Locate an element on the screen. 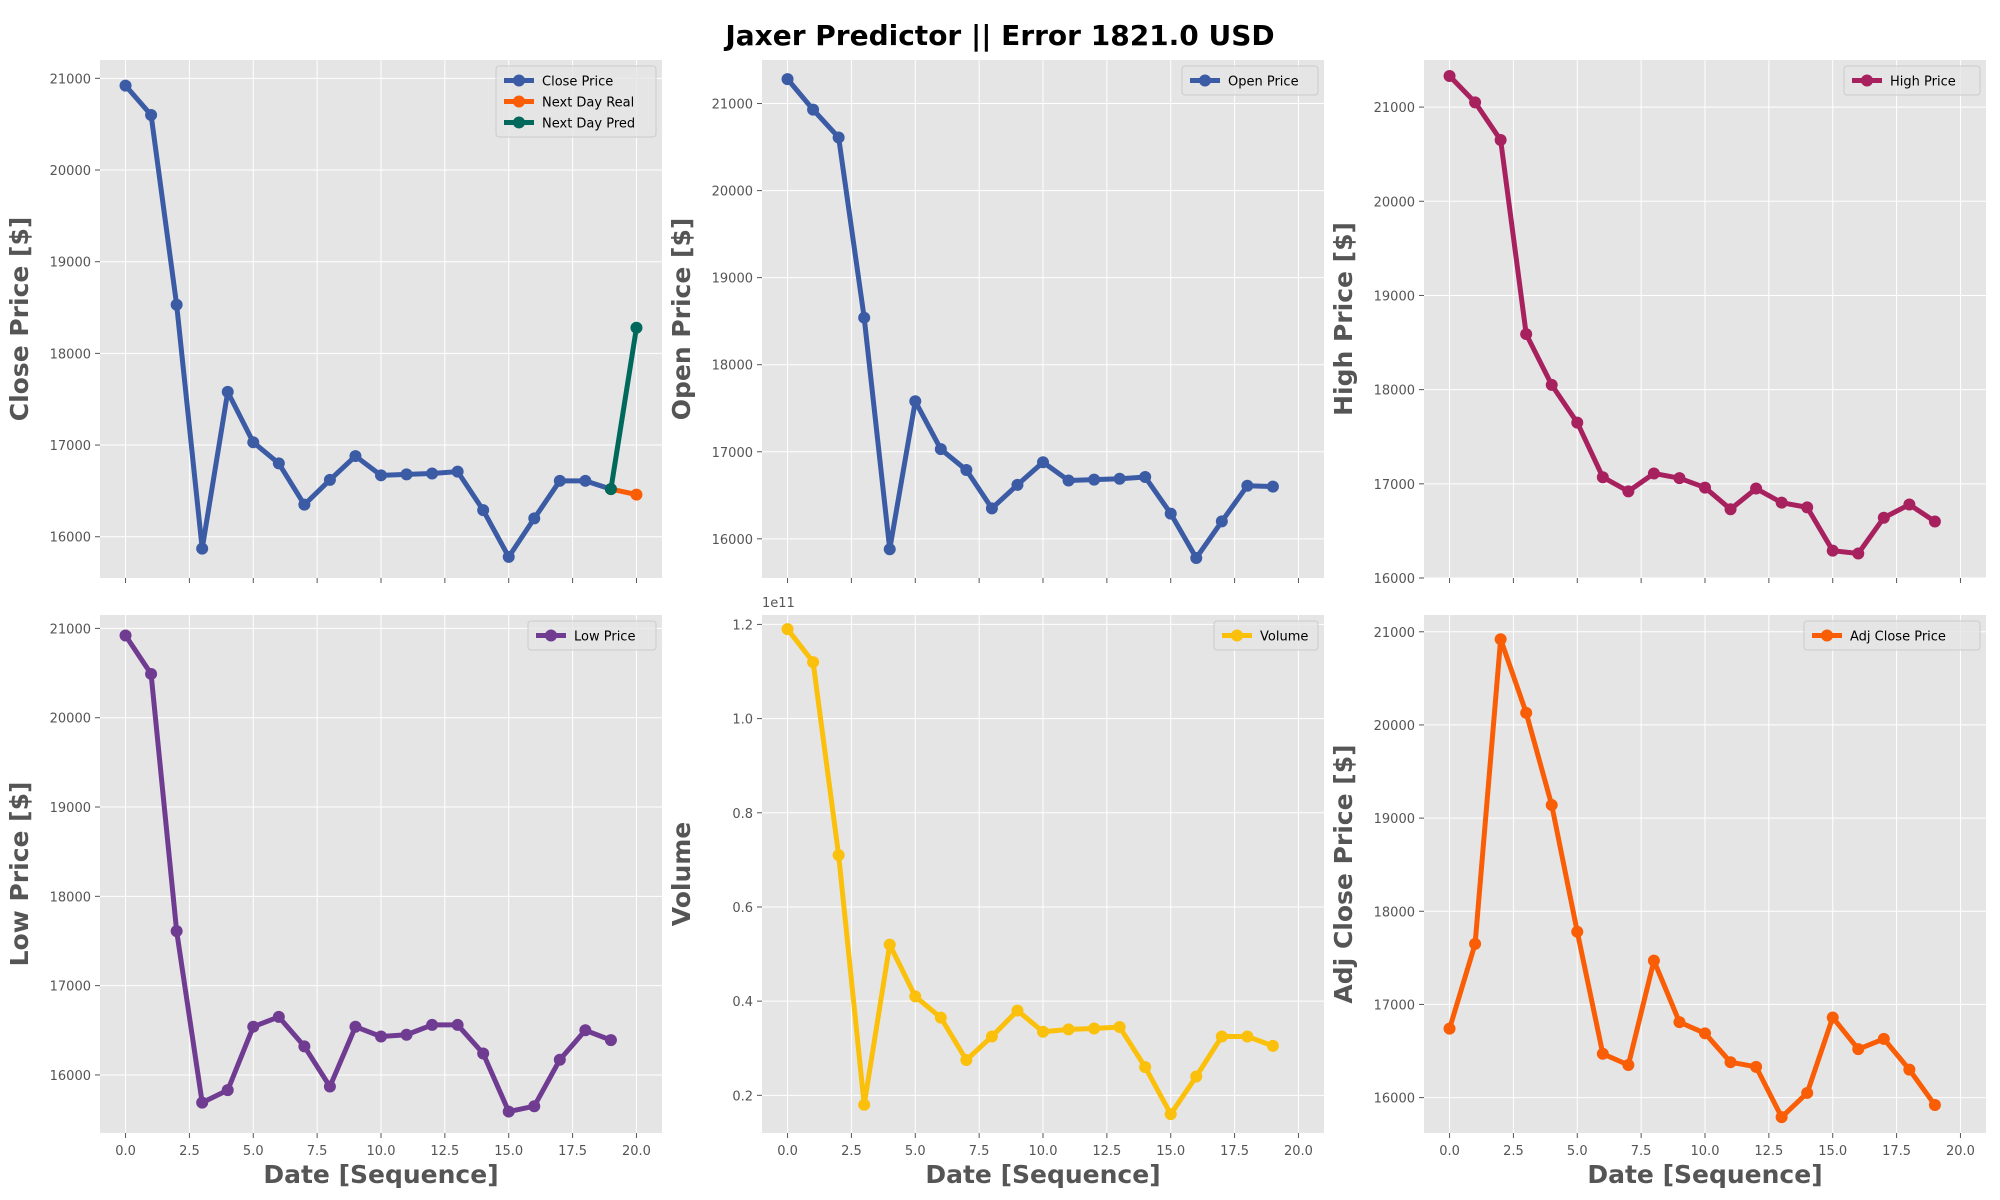 This screenshot has height=1200, width=2000. x-tick-label: 12.5 is located at coordinates (1768, 1151).